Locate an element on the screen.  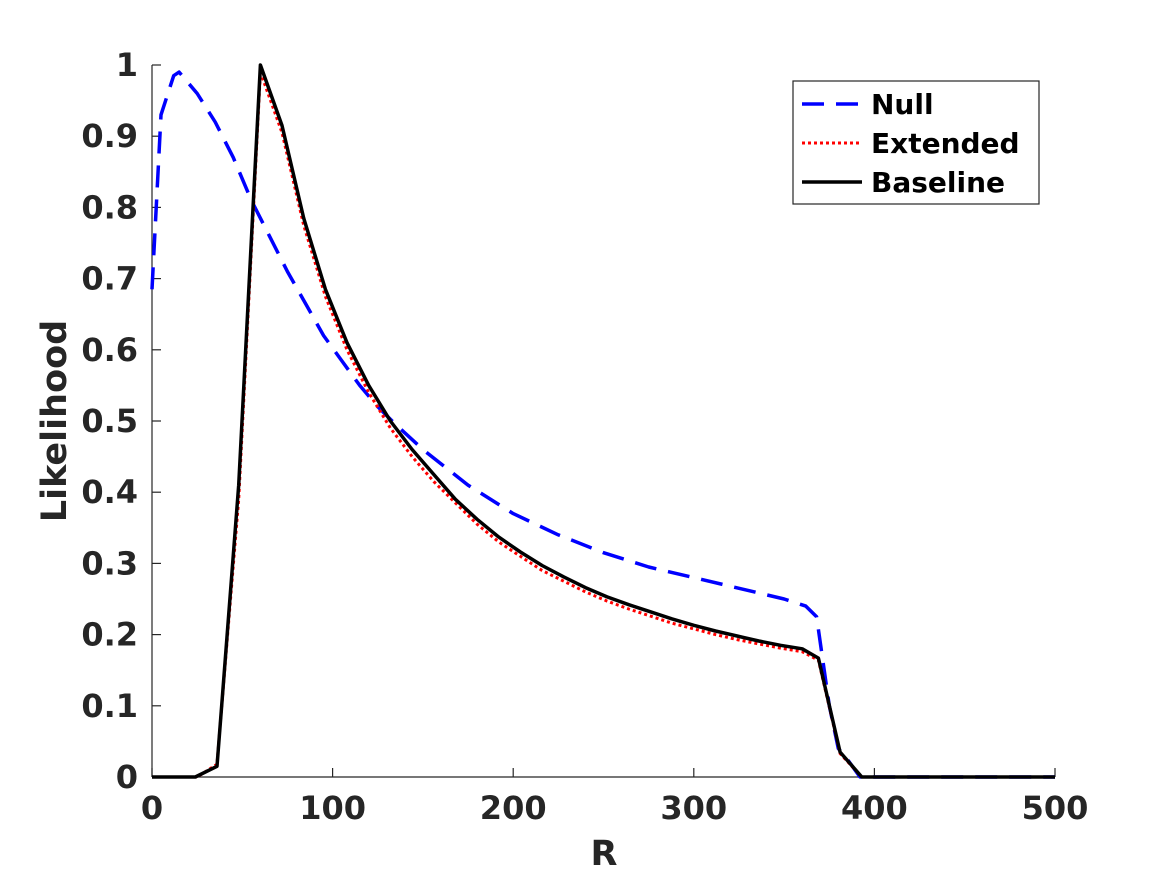
y-tick-label: 0.2 is located at coordinates (109, 635).